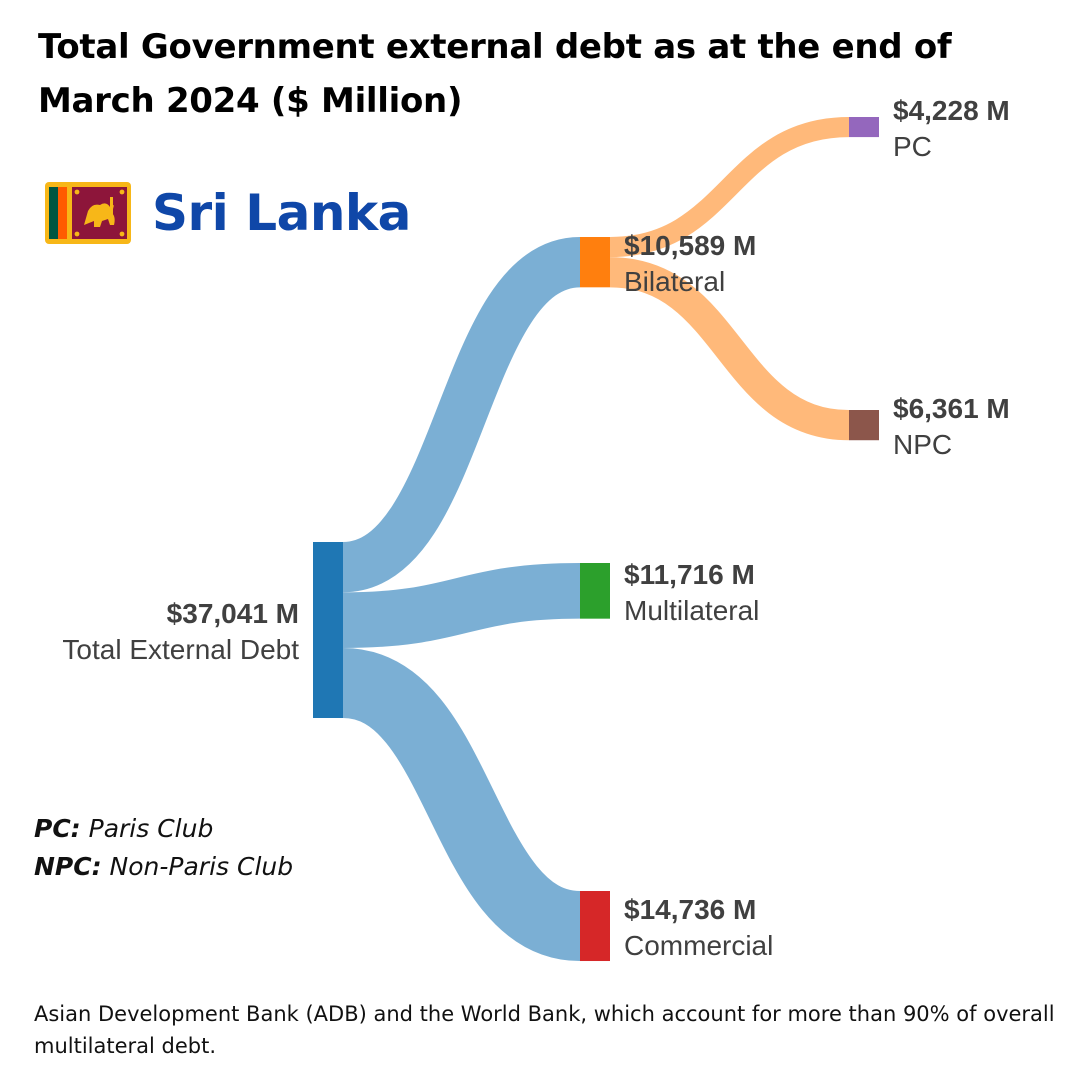 The image size is (1080, 1080). I want to click on link-total-commercial, so click(461, 804).